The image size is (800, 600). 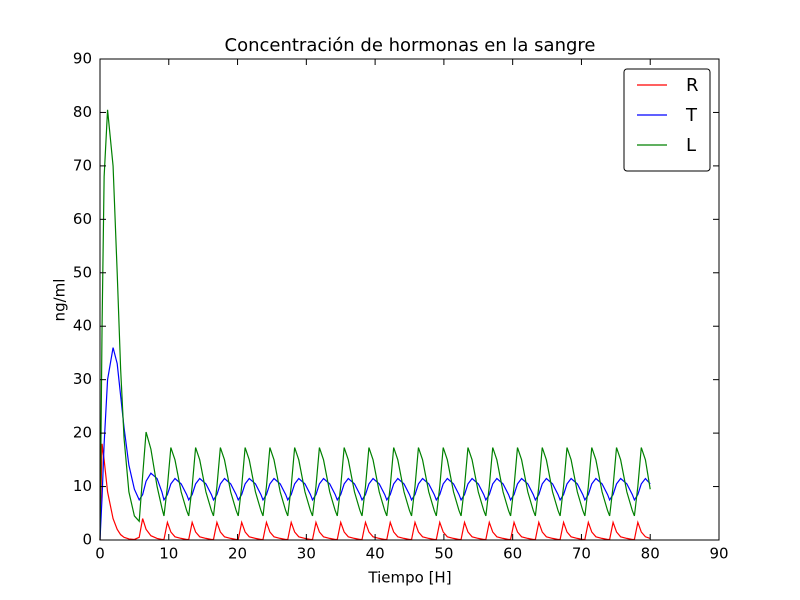 I want to click on legend-label: T, so click(x=691, y=115).